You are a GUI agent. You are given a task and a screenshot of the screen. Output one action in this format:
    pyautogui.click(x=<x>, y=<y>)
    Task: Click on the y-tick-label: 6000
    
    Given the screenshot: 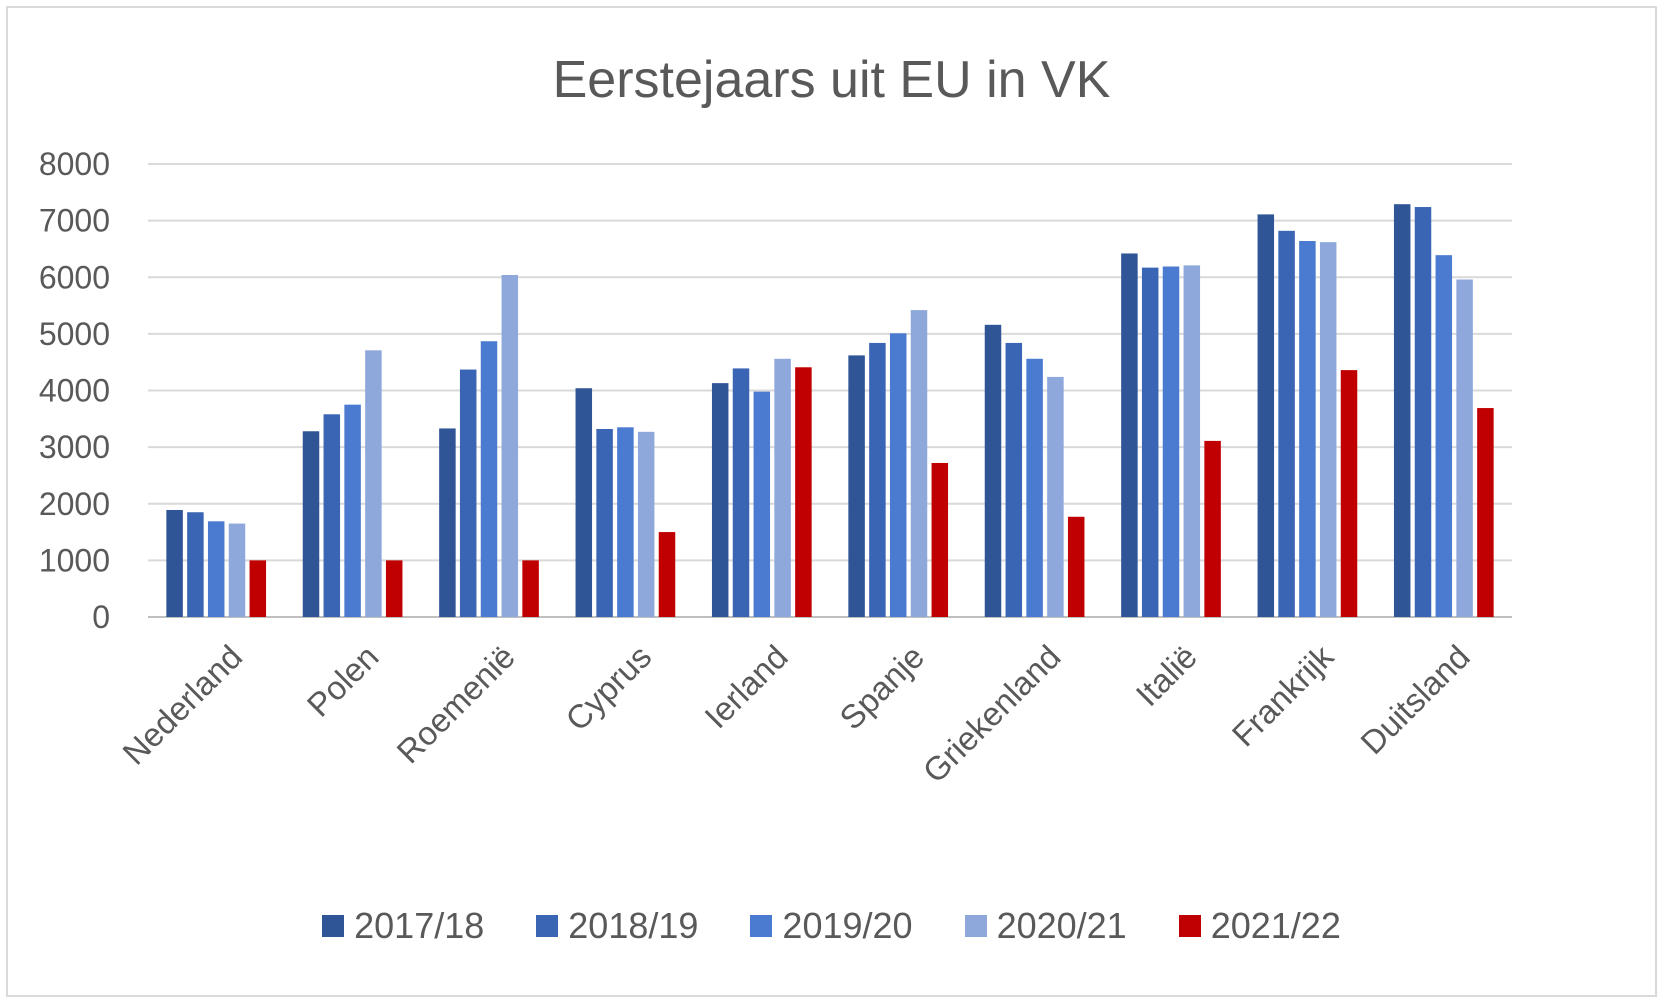 What is the action you would take?
    pyautogui.click(x=74, y=277)
    